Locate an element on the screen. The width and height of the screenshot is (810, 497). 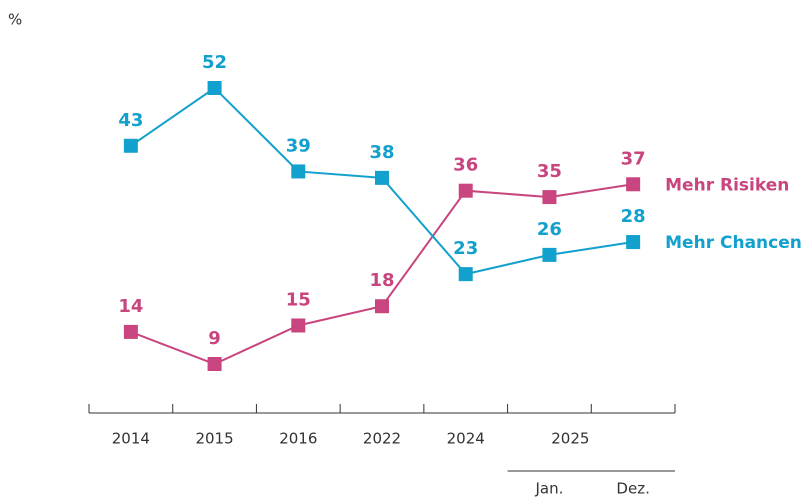
legend-label: Mehr Risiken is located at coordinates (727, 185).